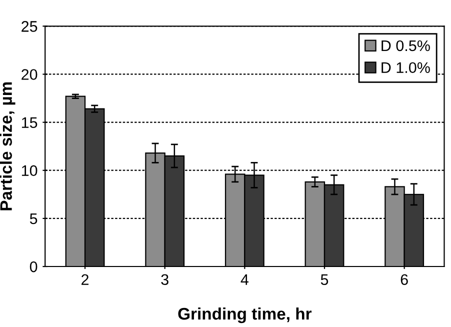 Image resolution: width=451 pixels, height=327 pixels. What do you see at coordinates (34, 266) in the screenshot?
I see `y-tick-label: 0` at bounding box center [34, 266].